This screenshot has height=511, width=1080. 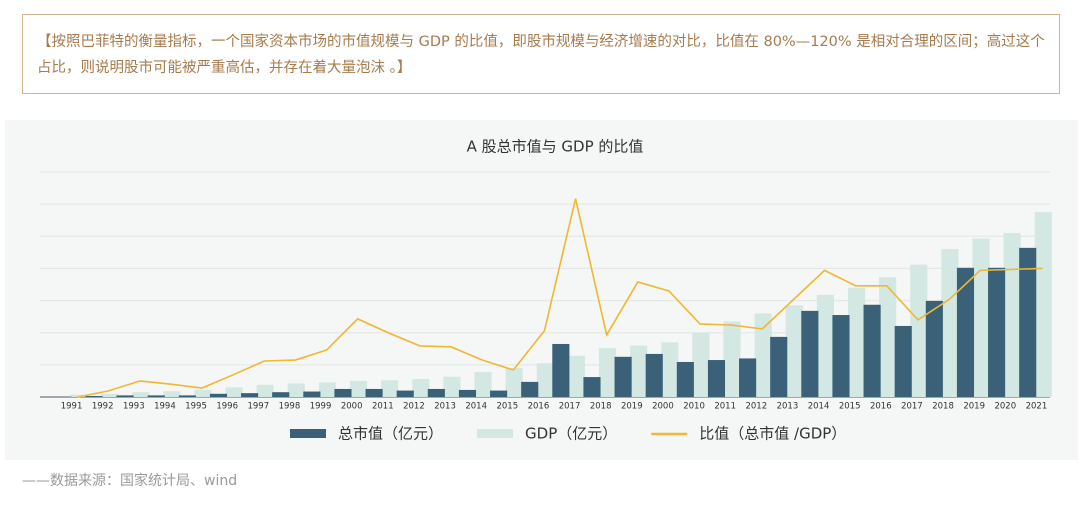 I want to click on x-tick-label: 1996, so click(x=227, y=407).